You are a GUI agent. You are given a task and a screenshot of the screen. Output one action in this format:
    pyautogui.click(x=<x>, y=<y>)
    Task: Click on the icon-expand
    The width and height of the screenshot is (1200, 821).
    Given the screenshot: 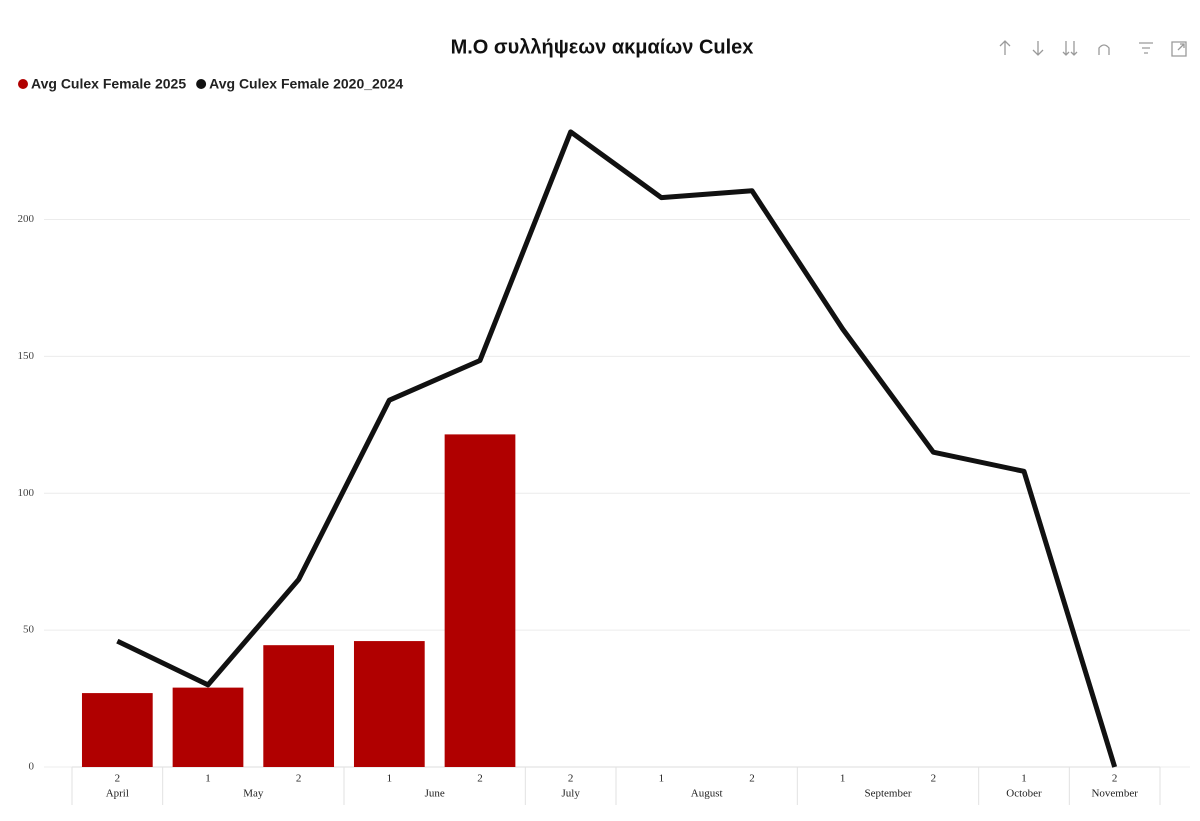 What is the action you would take?
    pyautogui.click(x=1070, y=48)
    